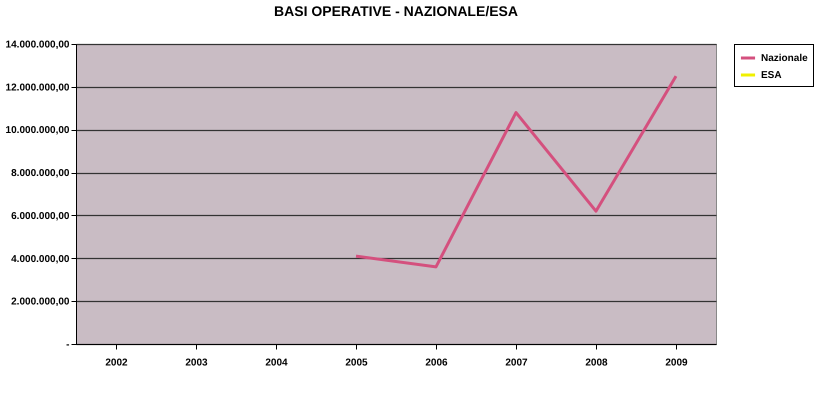 The height and width of the screenshot is (401, 839). Describe the element at coordinates (196, 363) in the screenshot. I see `x-tick-label: 2003` at that location.